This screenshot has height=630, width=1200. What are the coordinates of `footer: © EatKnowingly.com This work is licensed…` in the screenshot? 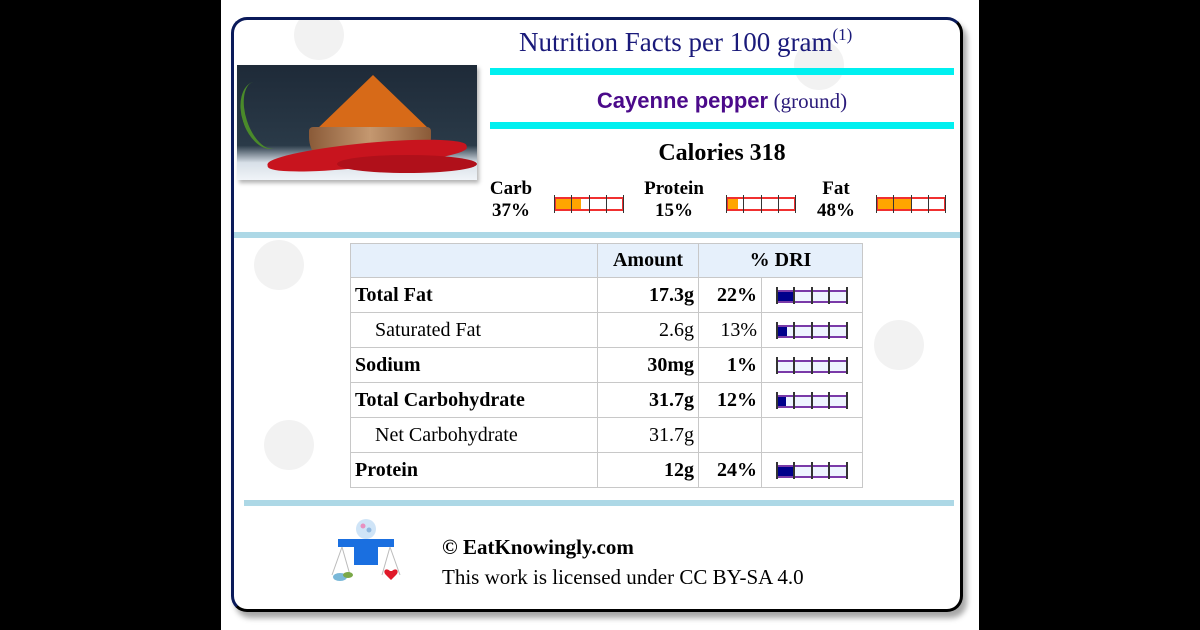 It's located at (623, 562).